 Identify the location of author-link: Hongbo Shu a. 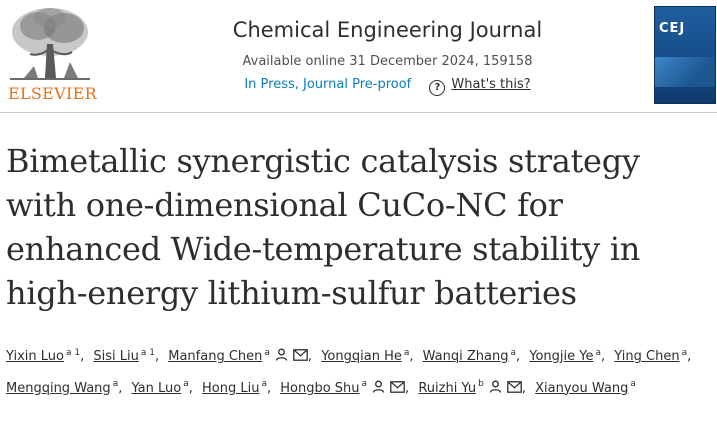
(342, 387).